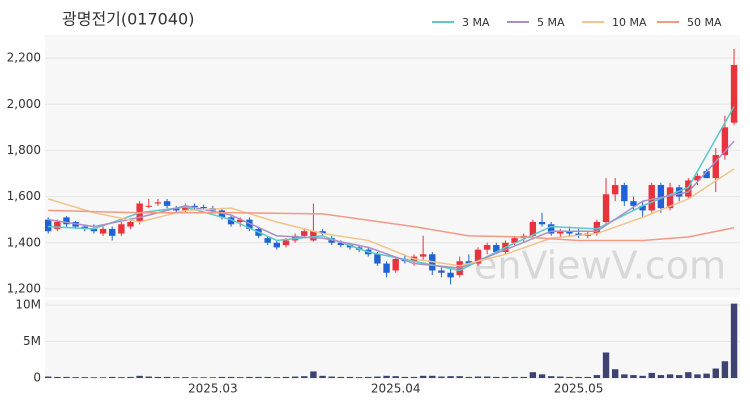 The image size is (750, 404). I want to click on x-tick-label: 2025.03, so click(213, 389).